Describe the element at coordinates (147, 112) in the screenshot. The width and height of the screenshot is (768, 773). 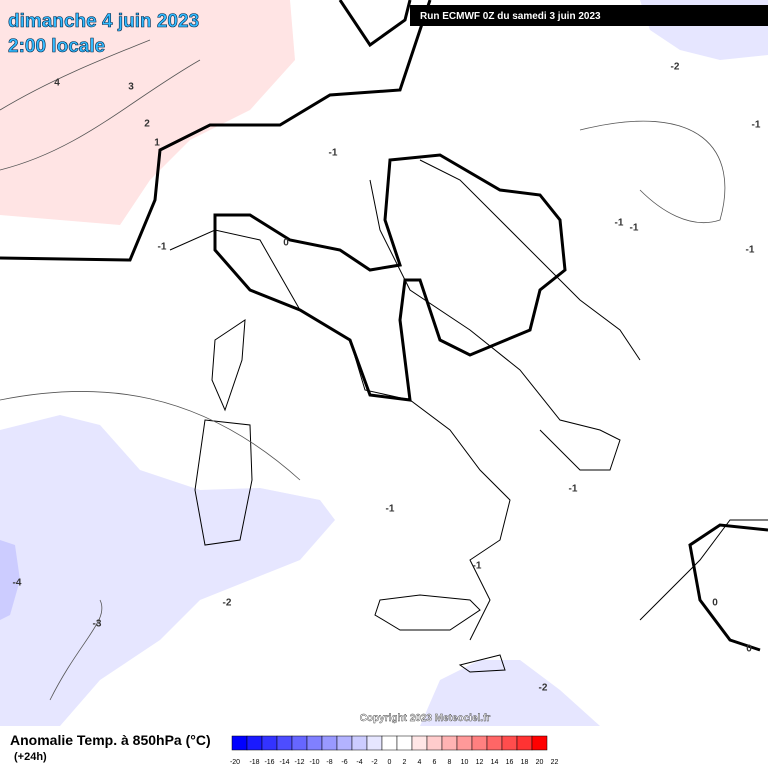
I see `warm-anomaly-area` at that location.